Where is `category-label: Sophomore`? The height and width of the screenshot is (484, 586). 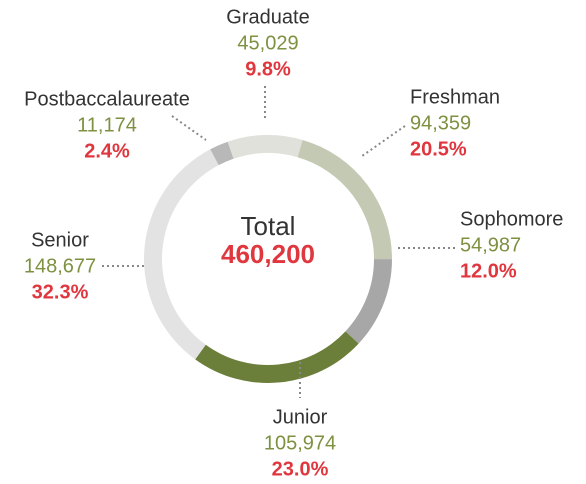 category-label: Sophomore is located at coordinates (511, 219).